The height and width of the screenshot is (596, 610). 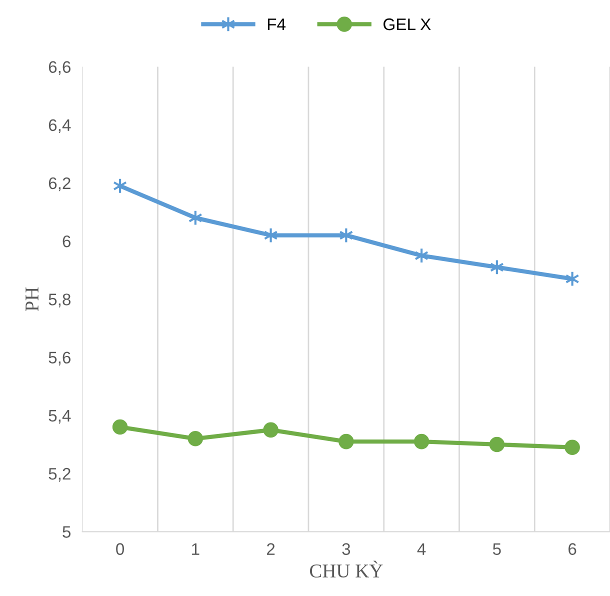 I want to click on x-tick-label: 6, so click(x=572, y=549).